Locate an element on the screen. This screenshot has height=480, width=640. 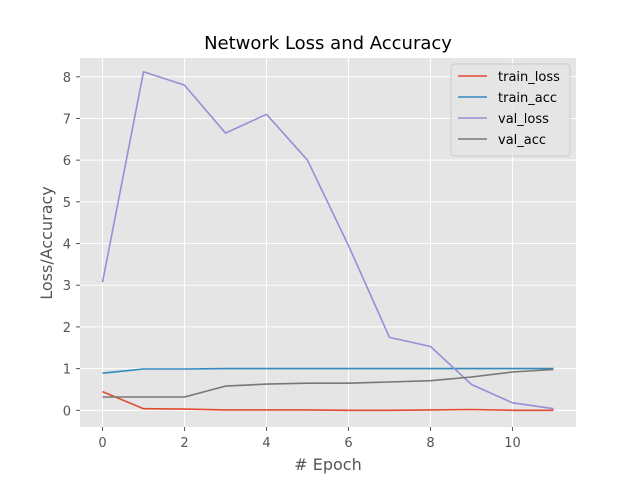
legend-label-train_loss: train_loss is located at coordinates (529, 77).